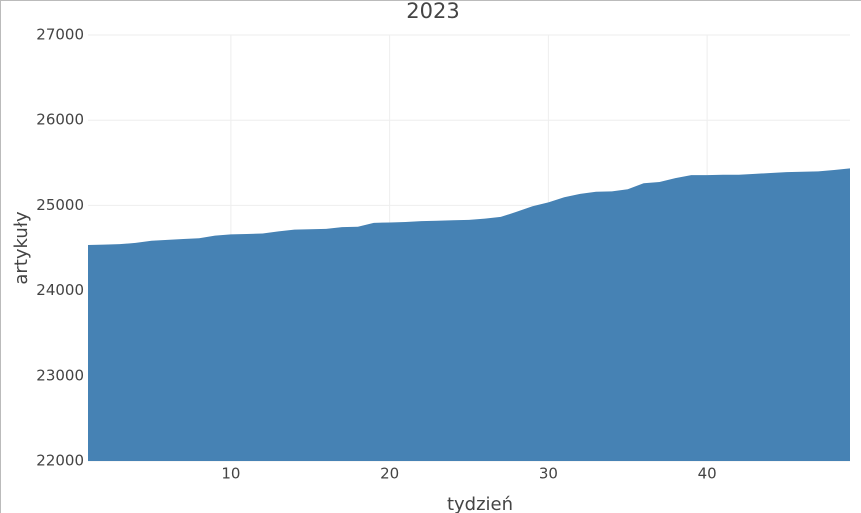 Image resolution: width=861 pixels, height=513 pixels. What do you see at coordinates (230, 474) in the screenshot?
I see `x-tick-label: 10` at bounding box center [230, 474].